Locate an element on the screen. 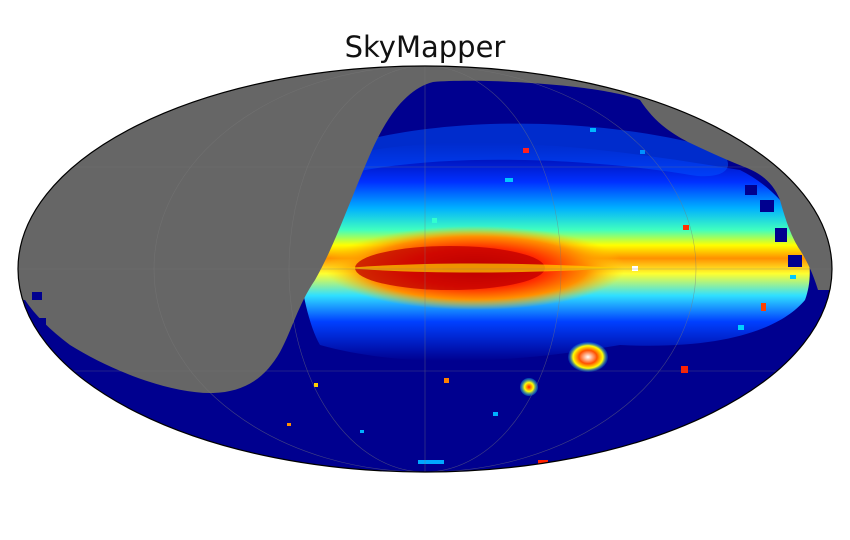 The image size is (850, 540). small-magellanic-cloud is located at coordinates (529, 387).